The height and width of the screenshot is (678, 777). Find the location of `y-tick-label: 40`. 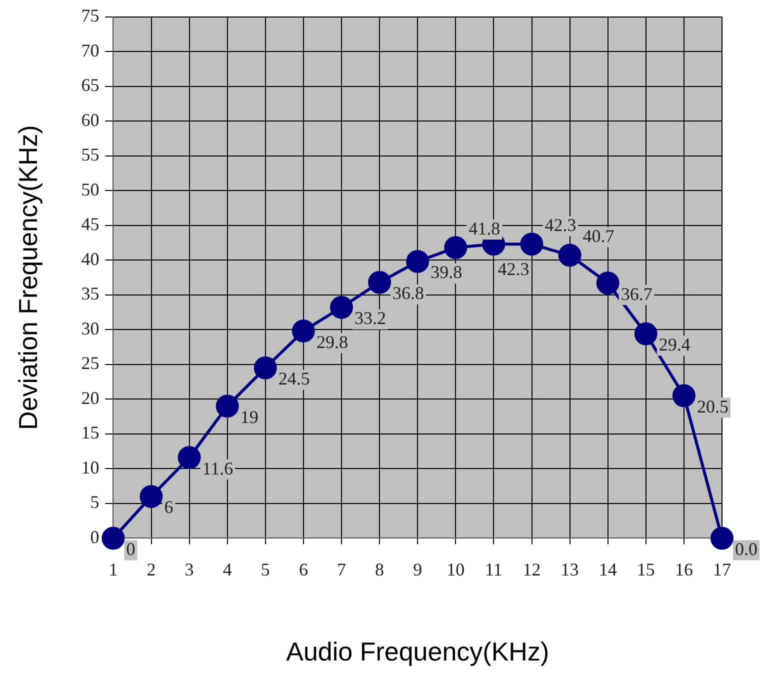

y-tick-label: 40 is located at coordinates (90, 258).